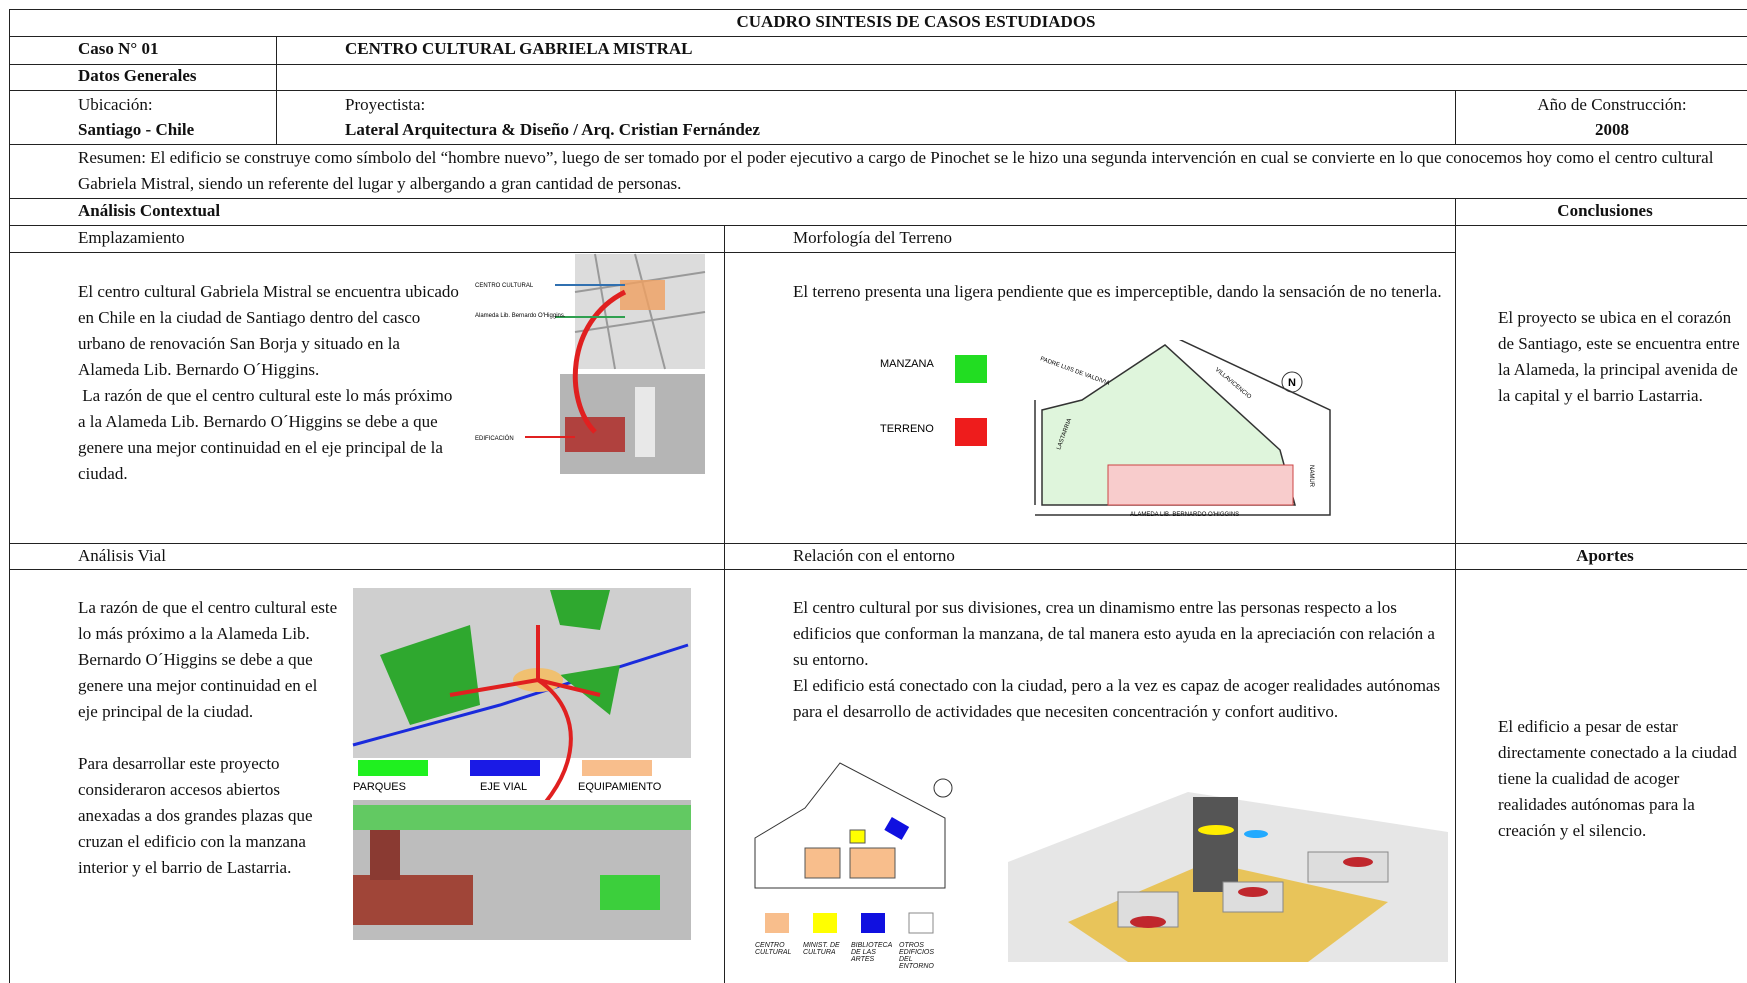 This screenshot has width=1747, height=983. What do you see at coordinates (907, 364) in the screenshot?
I see `legend-label: MANZANA` at bounding box center [907, 364].